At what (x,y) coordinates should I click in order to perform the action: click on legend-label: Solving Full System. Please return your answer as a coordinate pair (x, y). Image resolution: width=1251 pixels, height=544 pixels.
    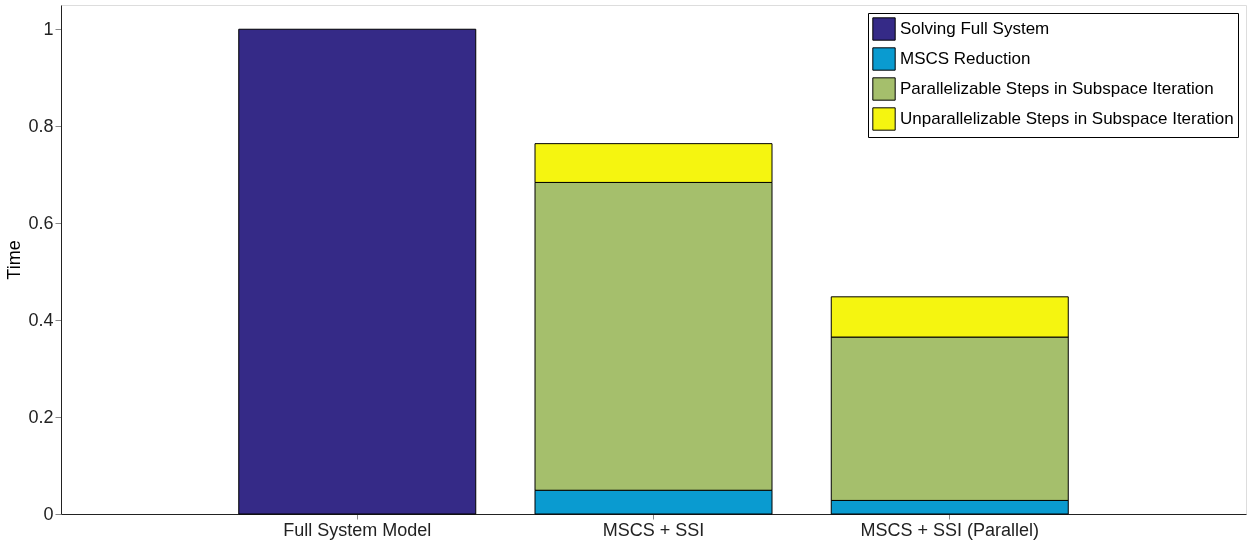
    Looking at the image, I should click on (975, 28).